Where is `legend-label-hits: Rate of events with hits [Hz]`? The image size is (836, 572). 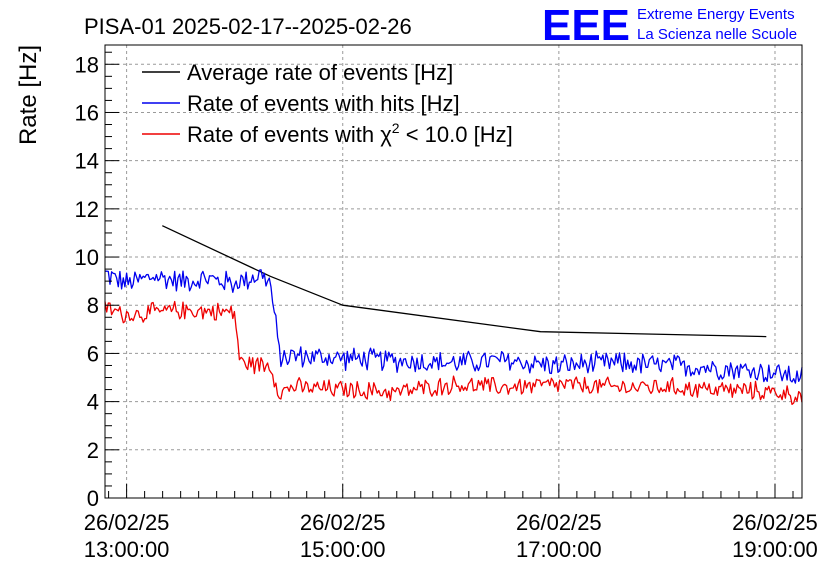
legend-label-hits: Rate of events with hits [Hz] is located at coordinates (323, 103).